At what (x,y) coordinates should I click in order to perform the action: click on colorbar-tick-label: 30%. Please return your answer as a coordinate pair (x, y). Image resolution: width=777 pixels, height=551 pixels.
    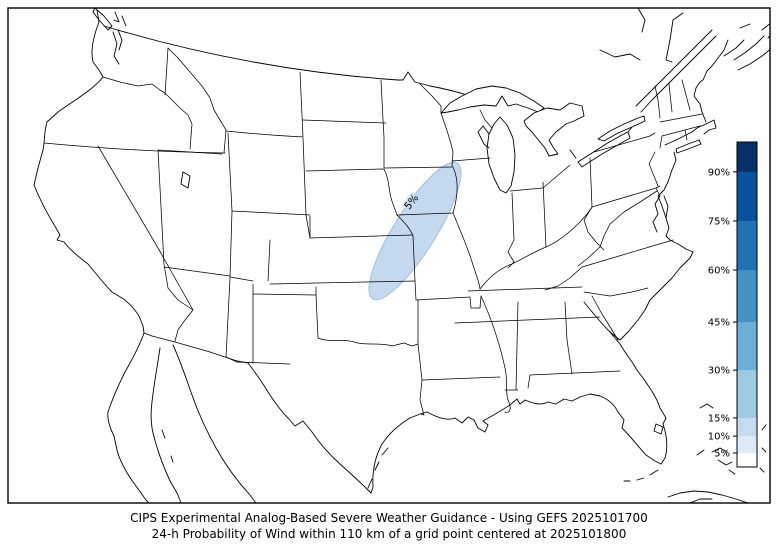
    Looking at the image, I should click on (719, 371).